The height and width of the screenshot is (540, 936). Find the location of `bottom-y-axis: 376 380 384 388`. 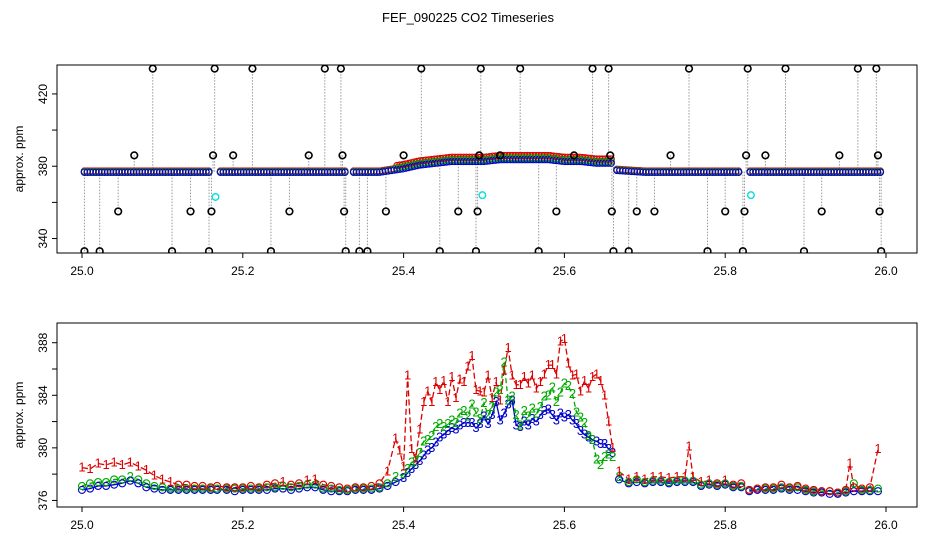

bottom-y-axis: 376 380 384 388 is located at coordinates (46, 421).